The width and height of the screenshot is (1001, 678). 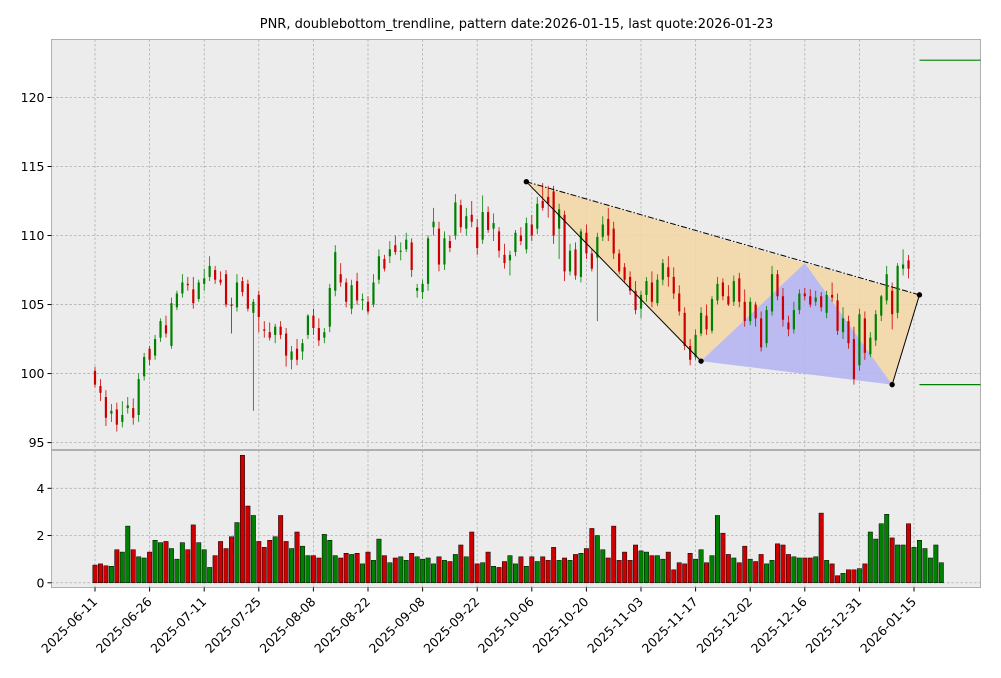 What do you see at coordinates (862, 324) in the screenshot?
I see `upper-triangle-right` at bounding box center [862, 324].